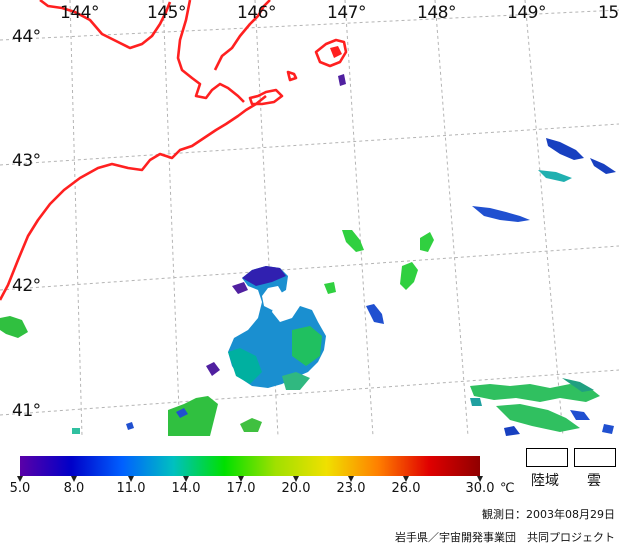 The width and height of the screenshot is (619, 546). I want to click on longitude-label-147: 147°, so click(346, 13).